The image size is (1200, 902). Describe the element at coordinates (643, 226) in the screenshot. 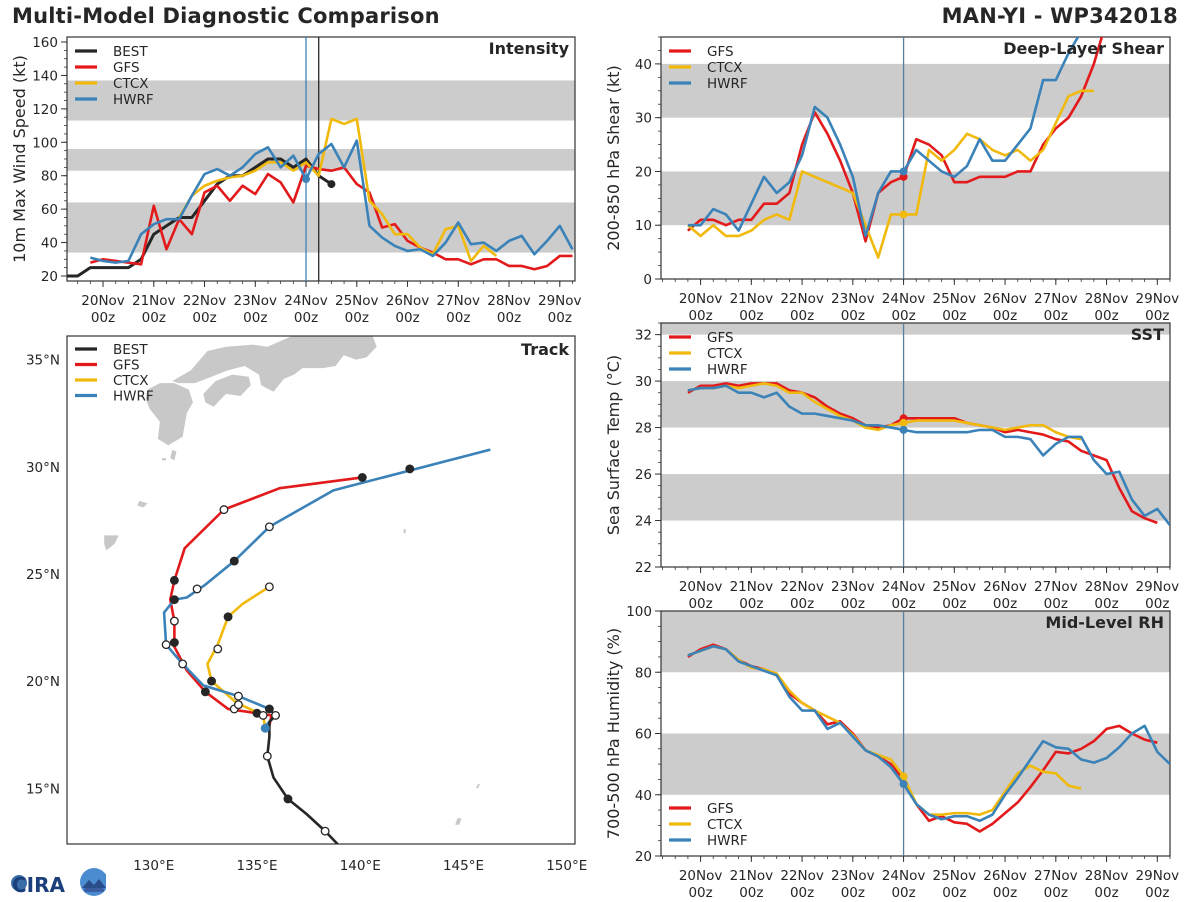

I see `y-tick-label: 10` at that location.